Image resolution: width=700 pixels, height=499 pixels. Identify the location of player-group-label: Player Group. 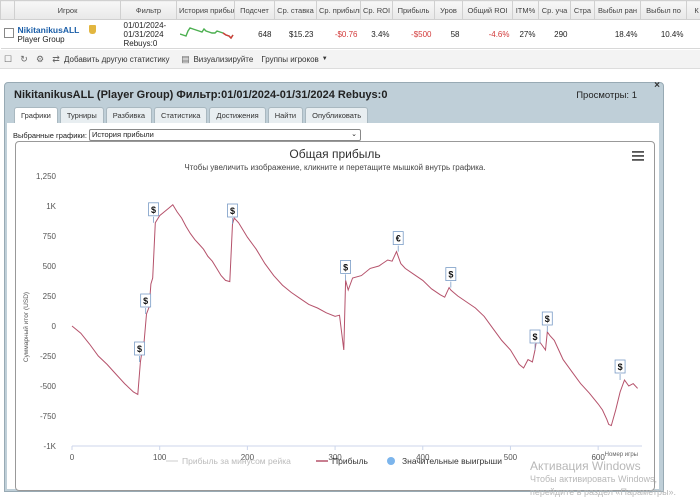
(49, 39).